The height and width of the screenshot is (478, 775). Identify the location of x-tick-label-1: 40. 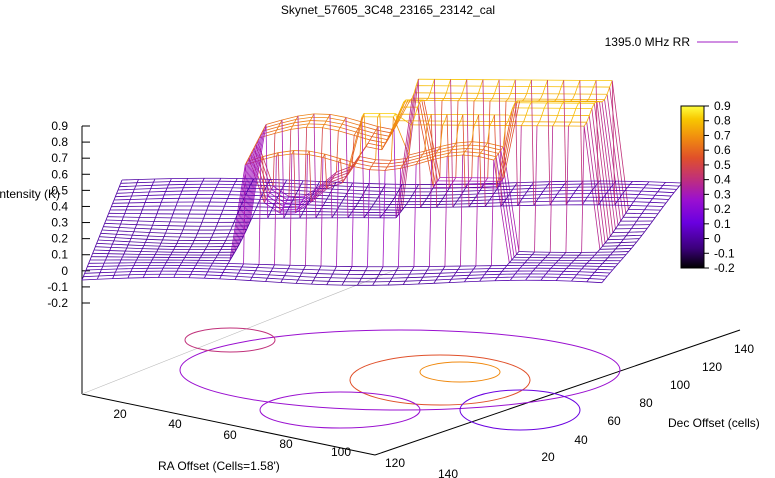
(175, 424).